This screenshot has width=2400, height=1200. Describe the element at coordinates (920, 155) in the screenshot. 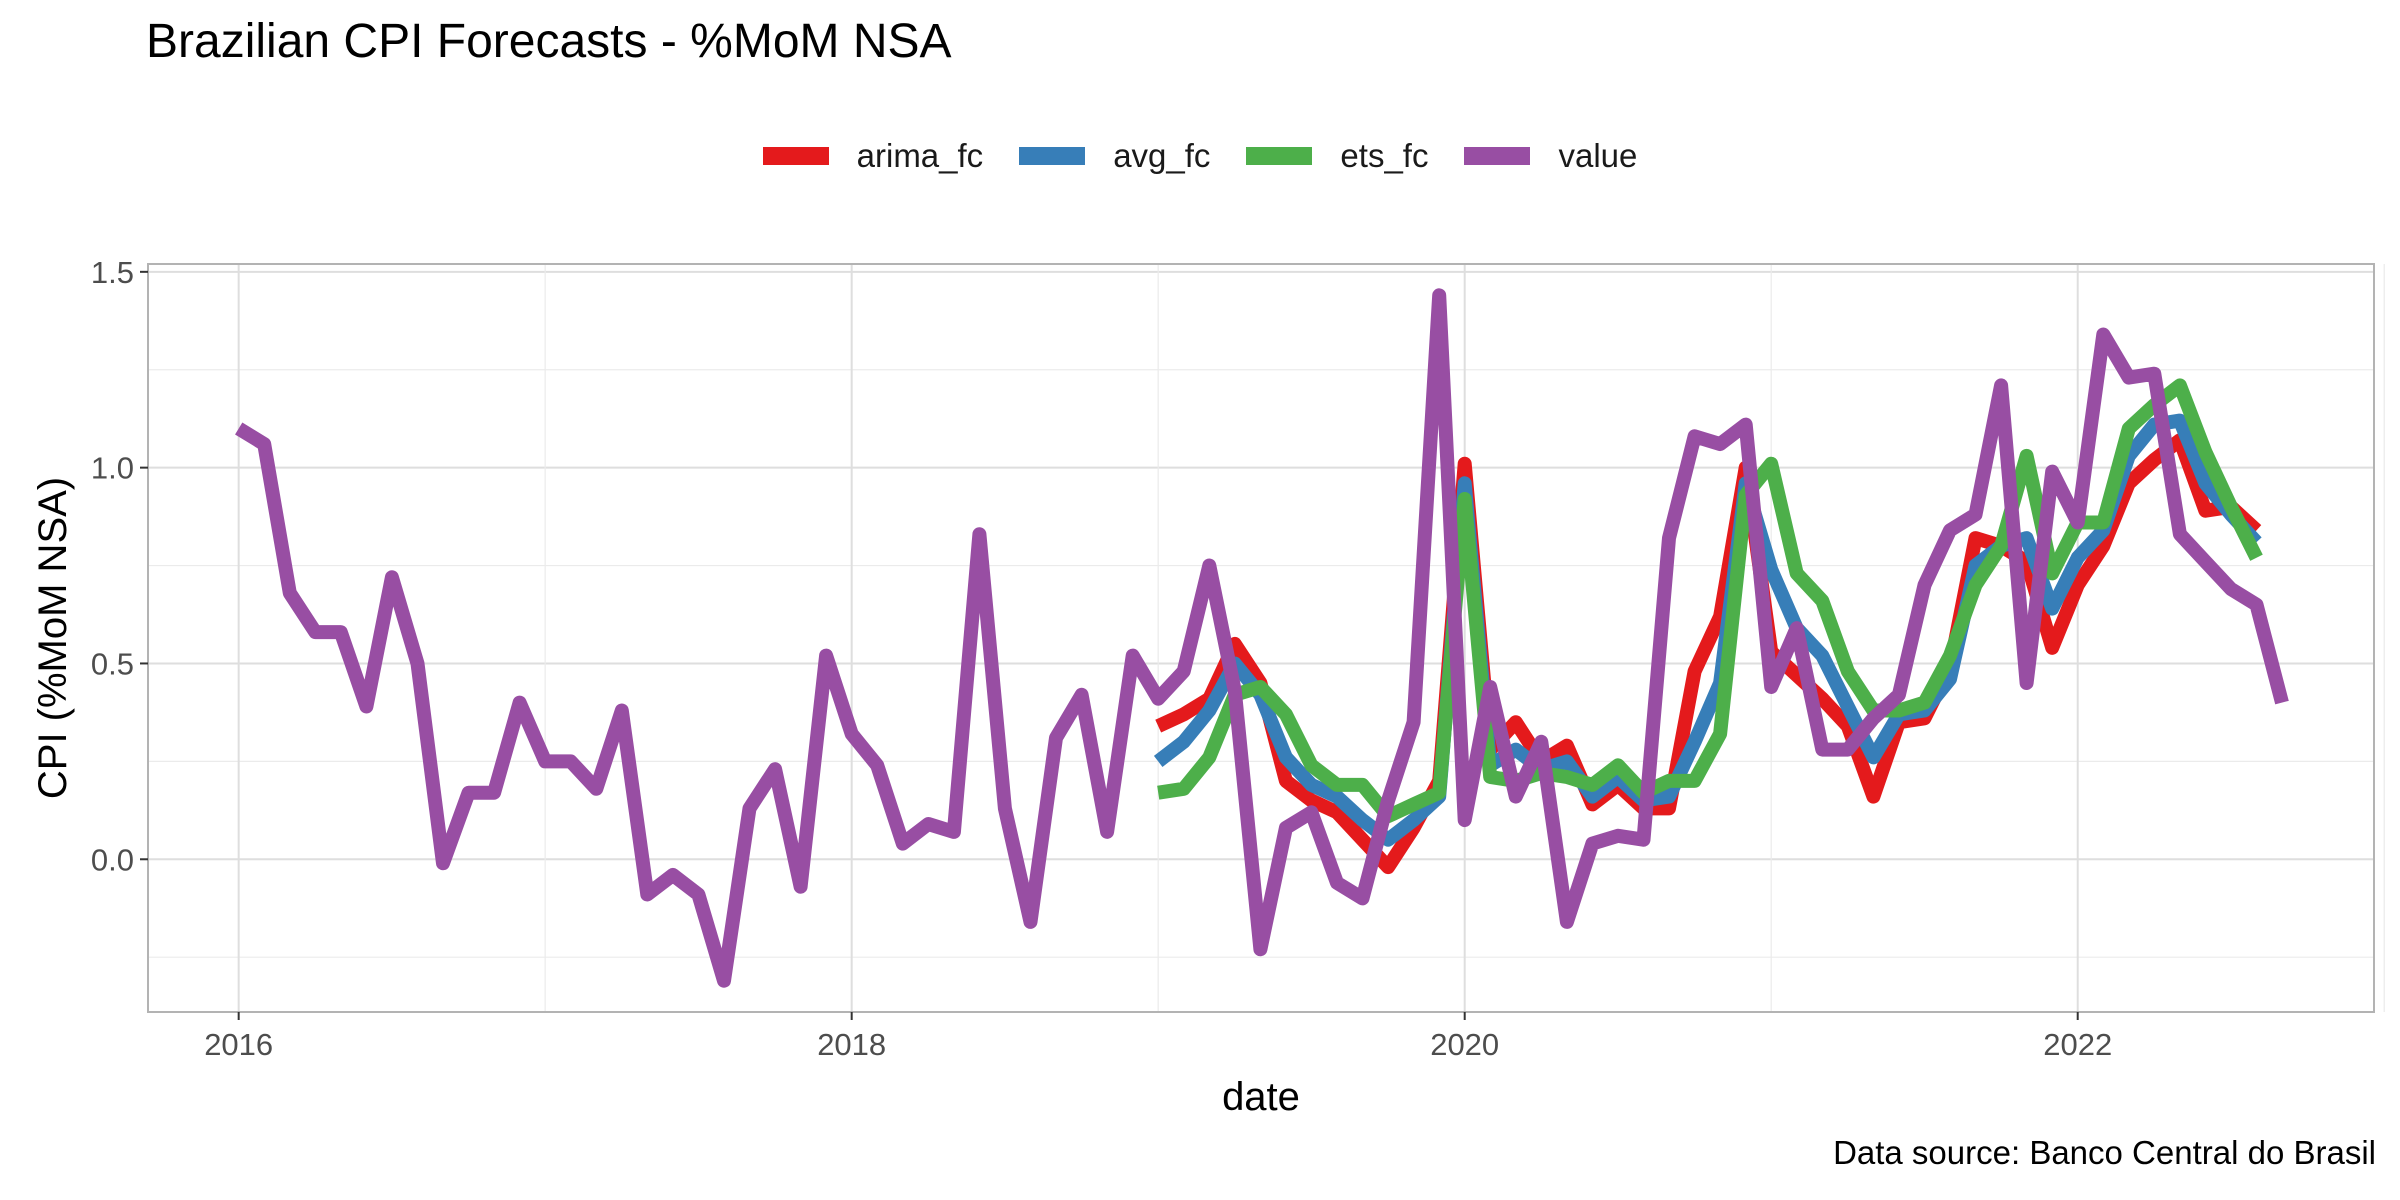

I see `legend-label-arima-fc: arima_fc` at that location.